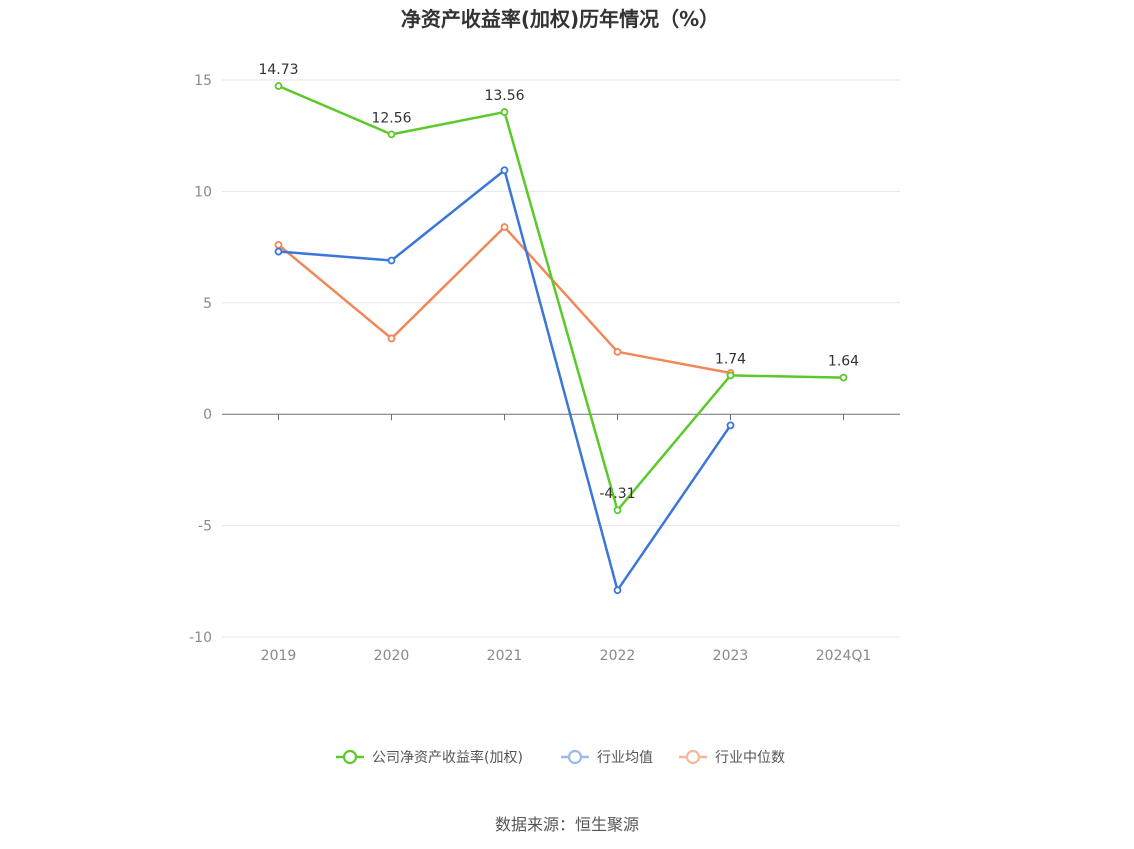 The height and width of the screenshot is (849, 1134). What do you see at coordinates (203, 81) in the screenshot?
I see `y-tick-label: 15` at bounding box center [203, 81].